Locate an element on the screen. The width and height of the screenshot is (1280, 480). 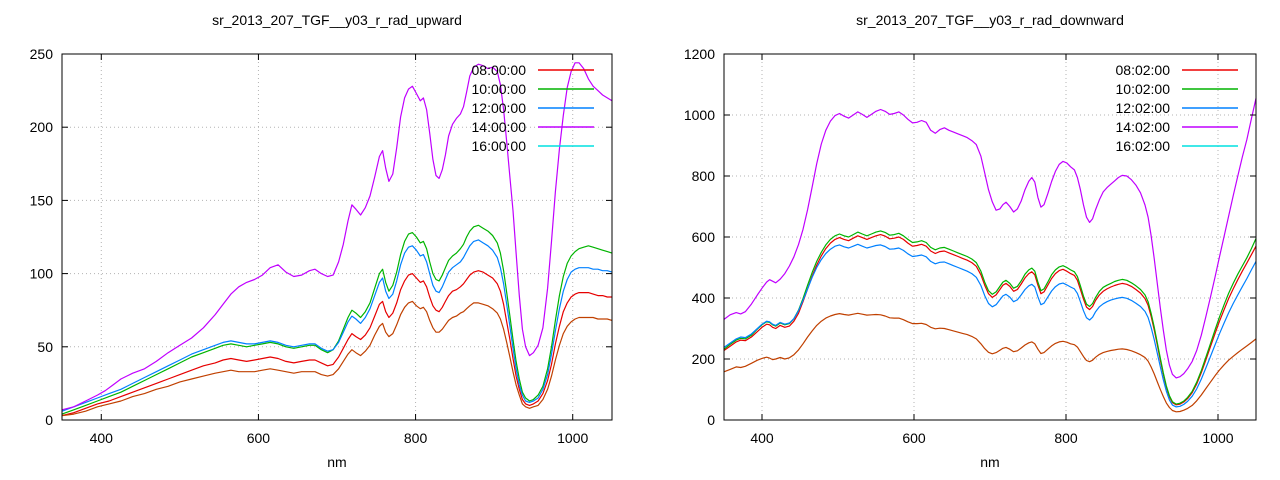
chart-title: sr_2013_207_TGF__y03_r_rad_upward is located at coordinates (337, 20).